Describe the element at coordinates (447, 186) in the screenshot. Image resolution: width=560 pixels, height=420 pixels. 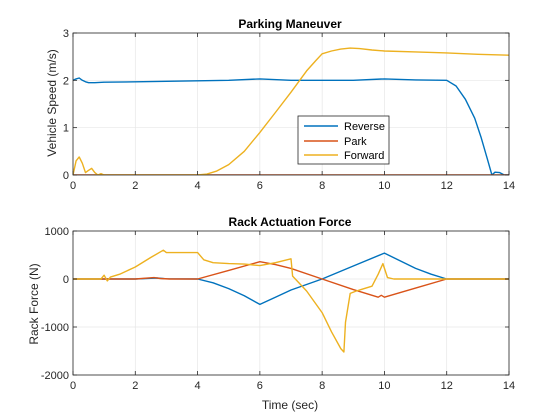
I see `speed-x-tick-label: 12` at that location.